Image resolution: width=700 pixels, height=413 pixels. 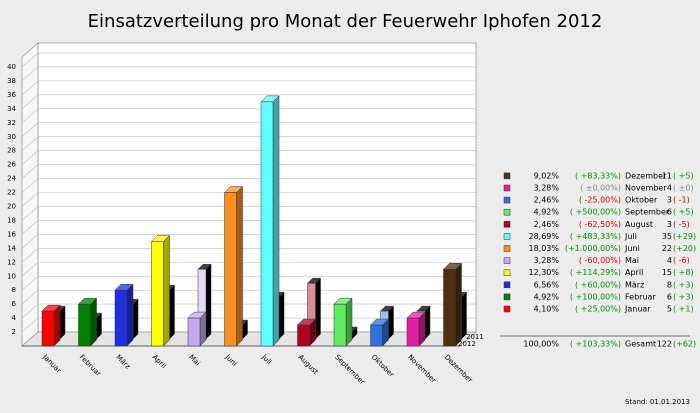 What do you see at coordinates (669, 309) in the screenshot?
I see `legend-value: 5` at bounding box center [669, 309].